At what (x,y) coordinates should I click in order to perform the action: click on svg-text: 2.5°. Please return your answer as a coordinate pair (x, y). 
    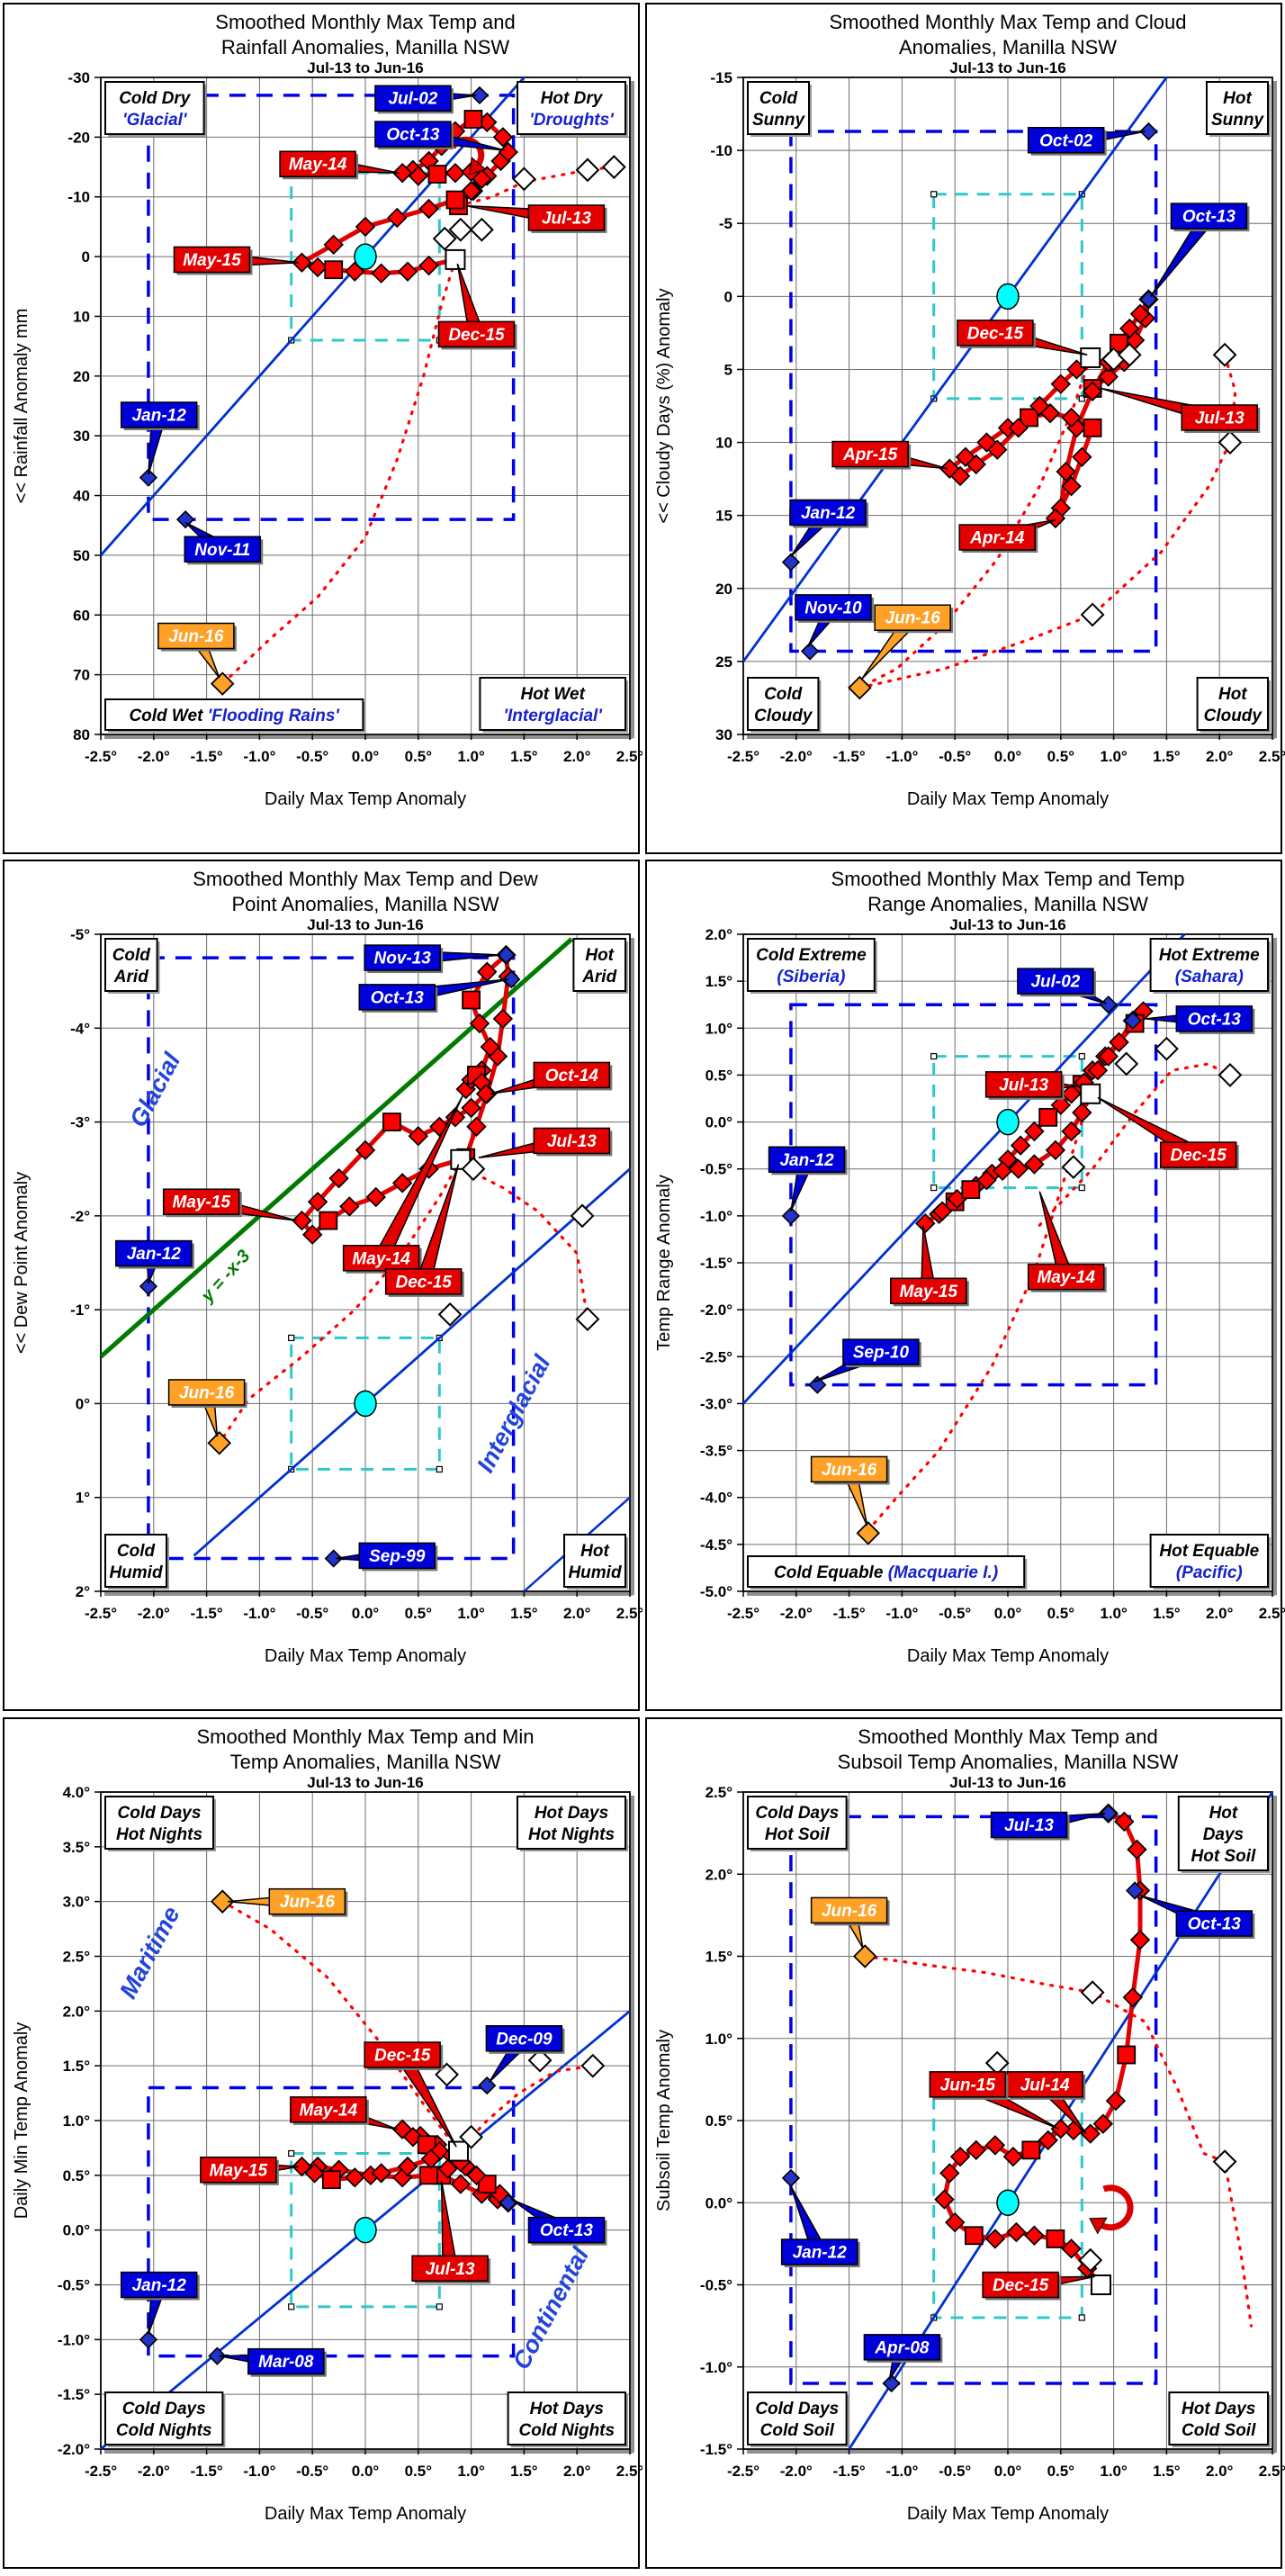
    Looking at the image, I should click on (629, 2471).